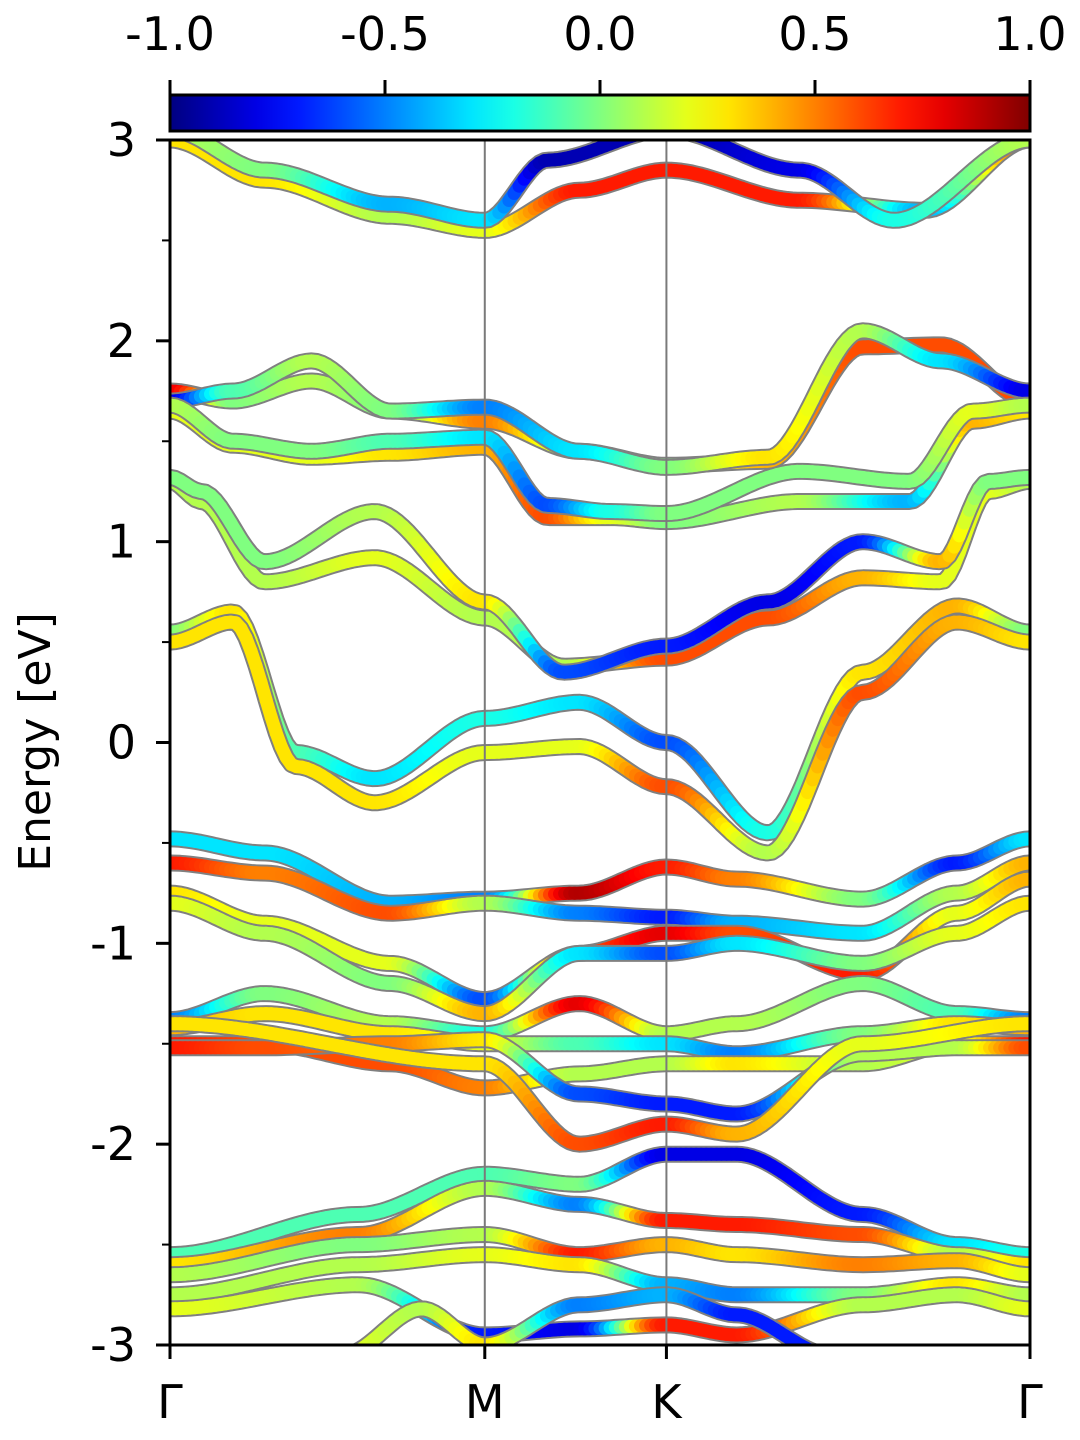  Describe the element at coordinates (113, 1345) in the screenshot. I see `y-tick-label: -3` at that location.